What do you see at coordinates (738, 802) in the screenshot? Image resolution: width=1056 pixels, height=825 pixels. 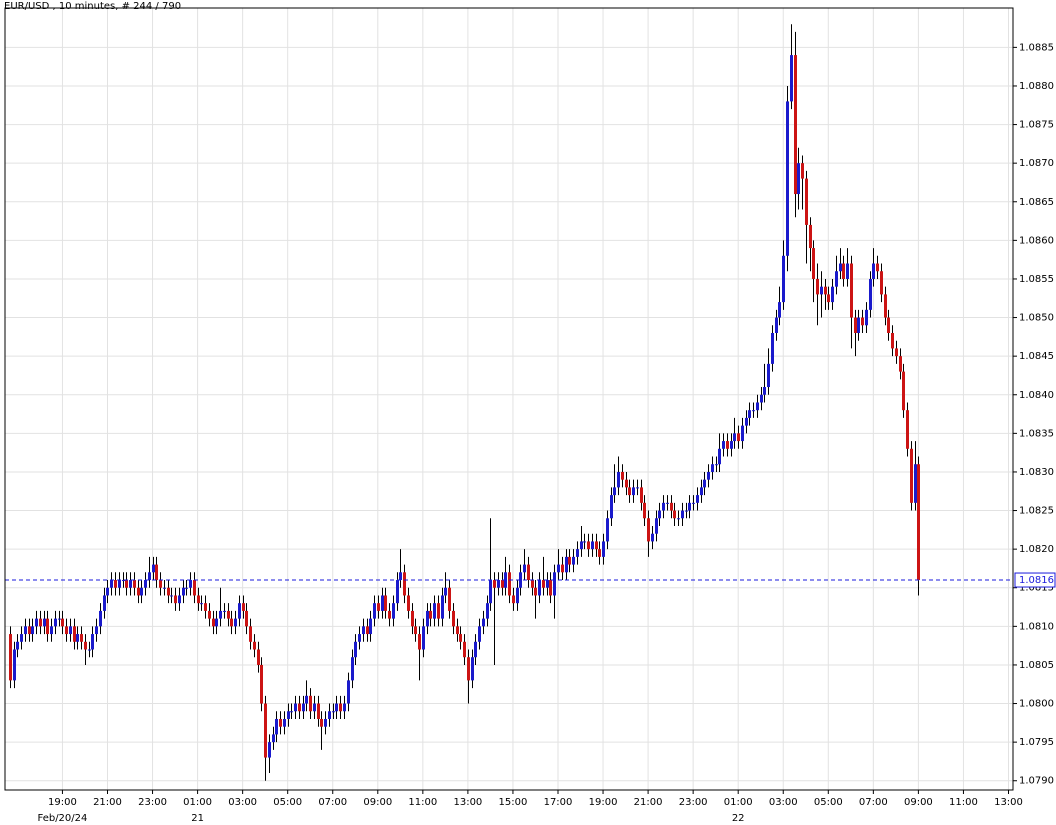 I see `x-tick-label: 01:00` at bounding box center [738, 802].